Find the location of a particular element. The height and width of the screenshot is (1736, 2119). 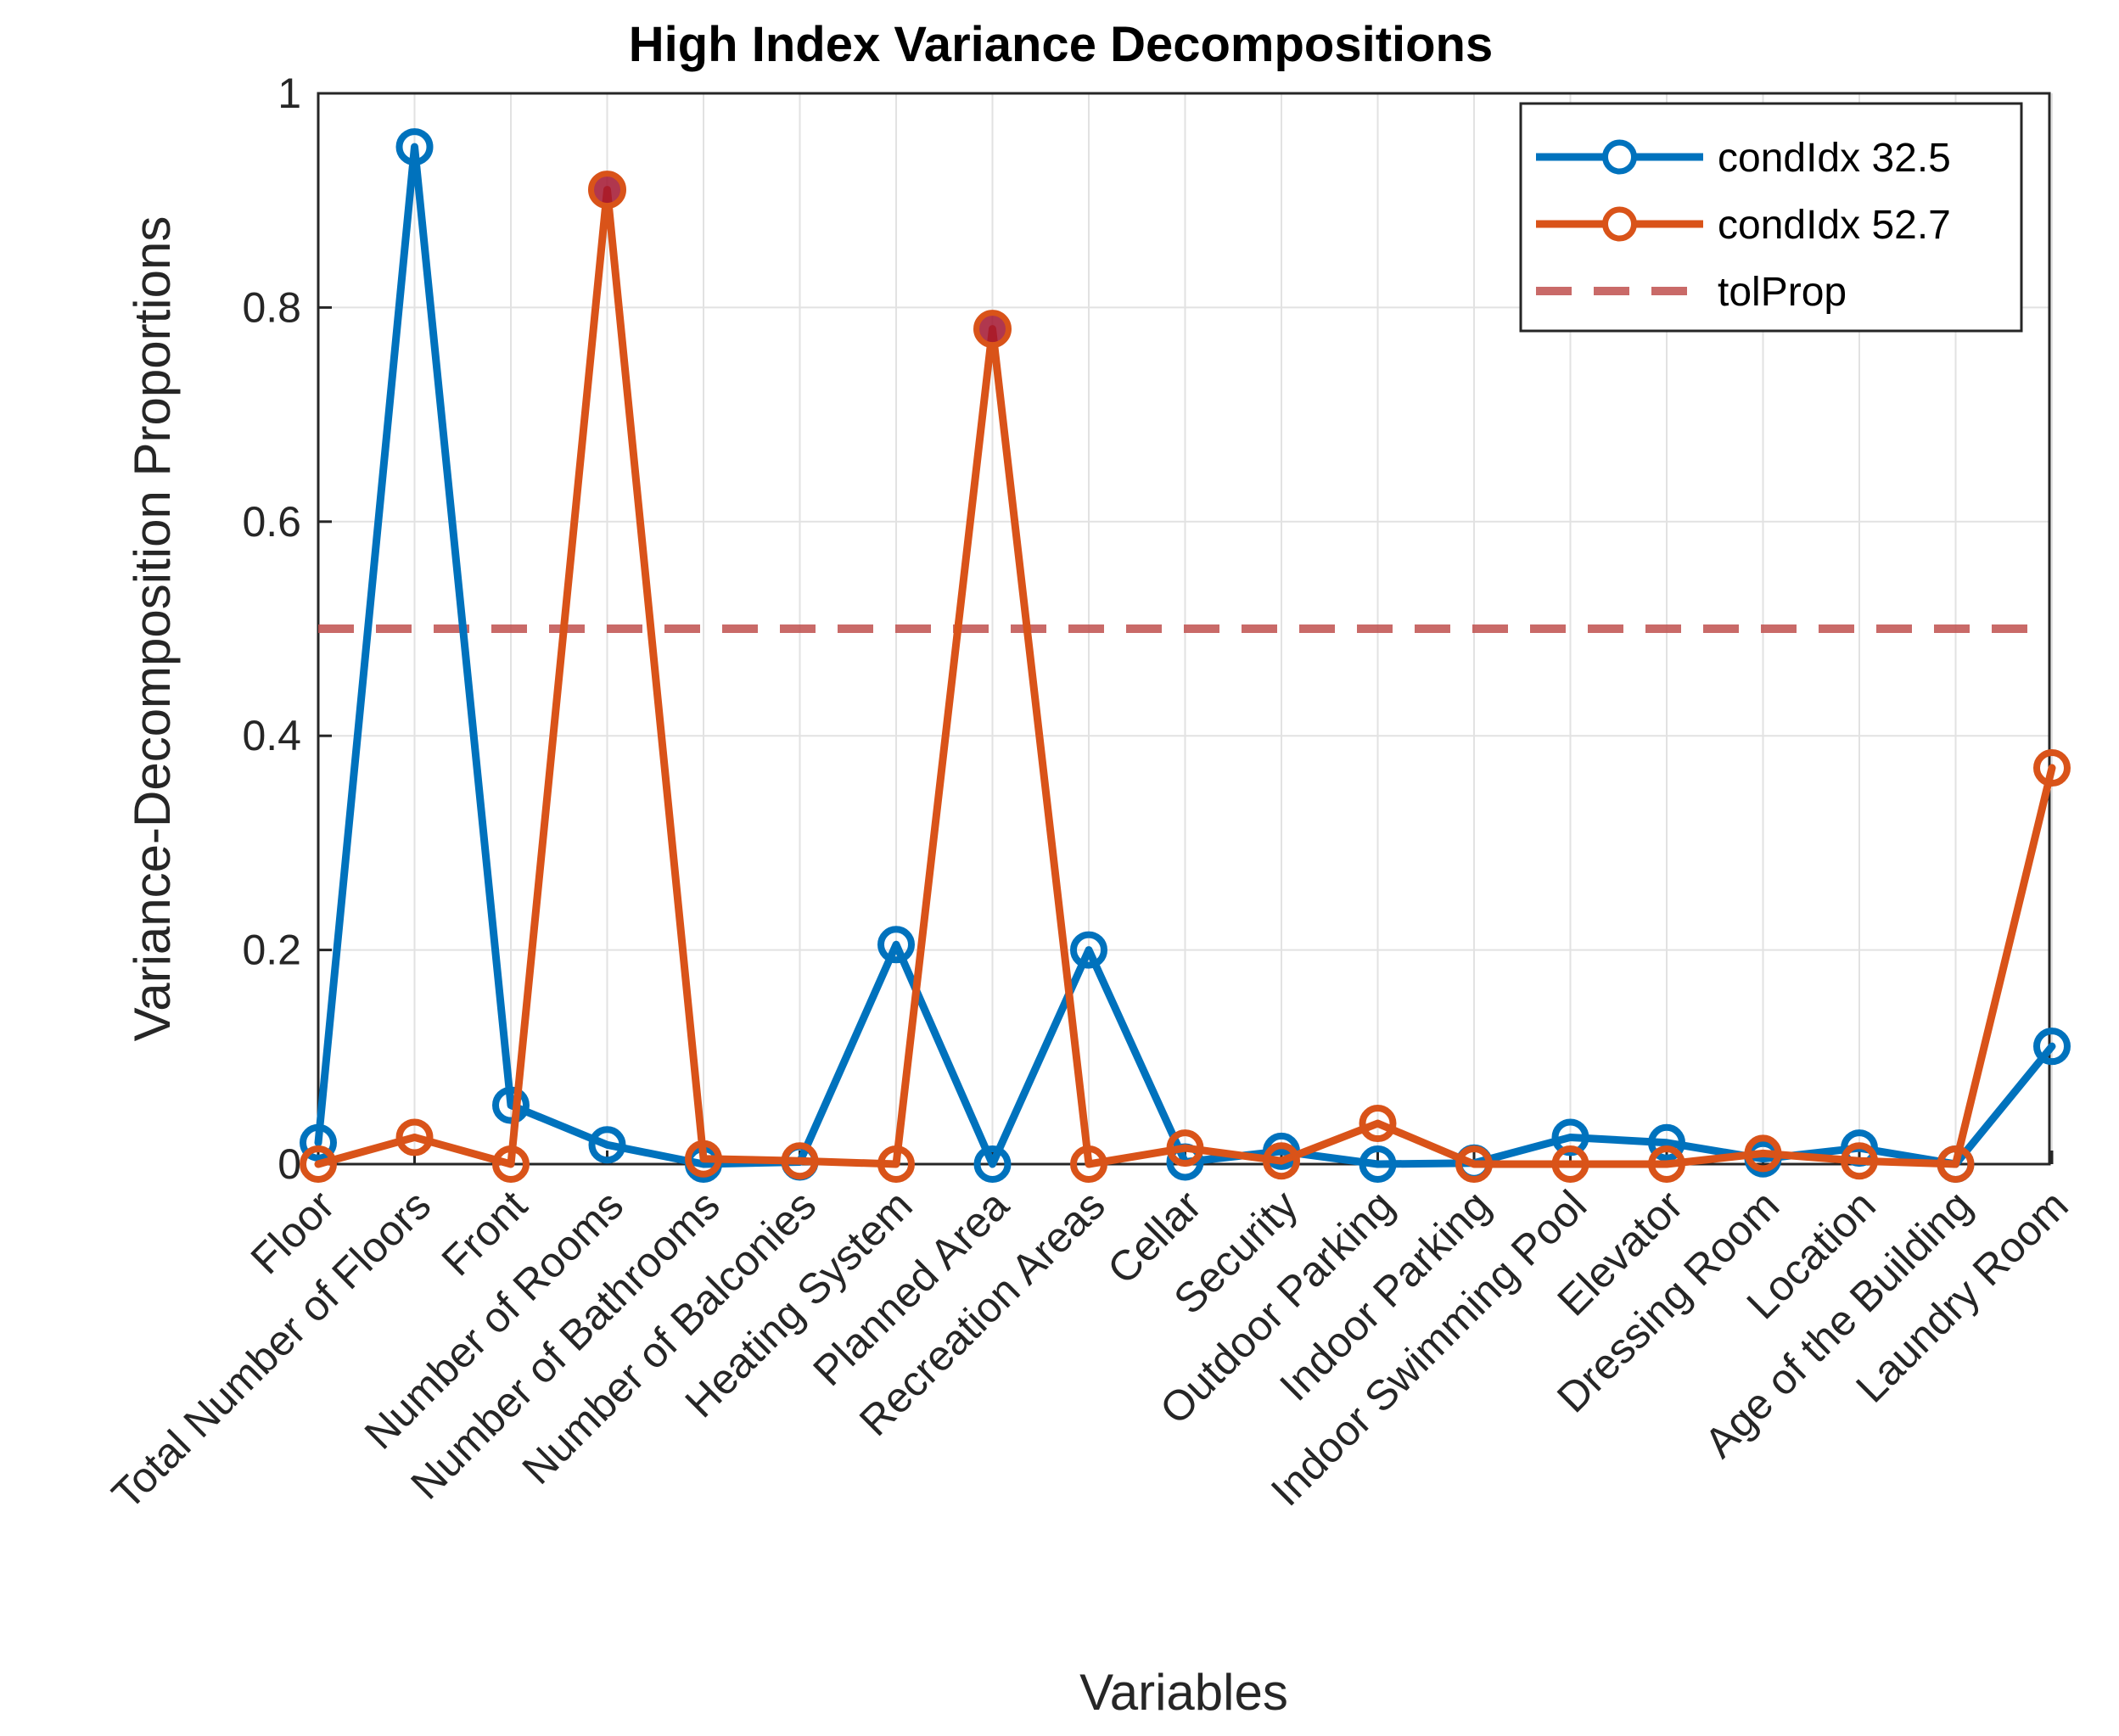

y-tick-label: 0 is located at coordinates (289, 1164).